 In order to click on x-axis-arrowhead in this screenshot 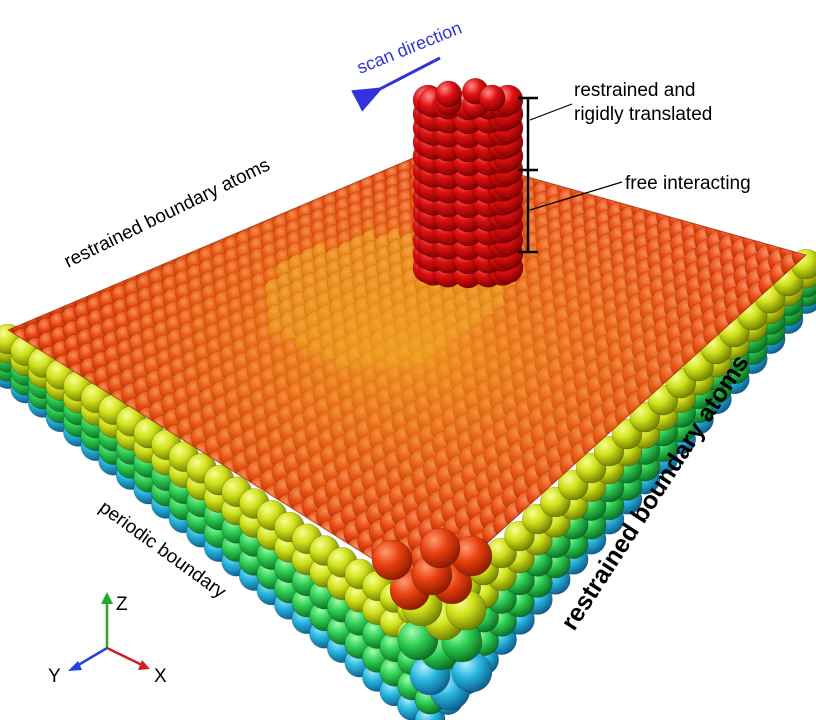, I will do `click(144, 665)`.